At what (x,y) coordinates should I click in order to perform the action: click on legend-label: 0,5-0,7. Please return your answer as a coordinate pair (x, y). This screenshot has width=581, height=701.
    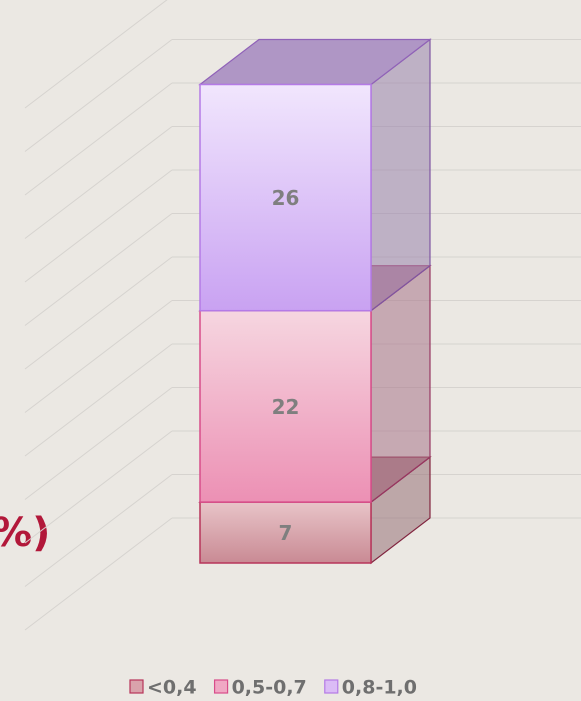
    Looking at the image, I should click on (269, 688).